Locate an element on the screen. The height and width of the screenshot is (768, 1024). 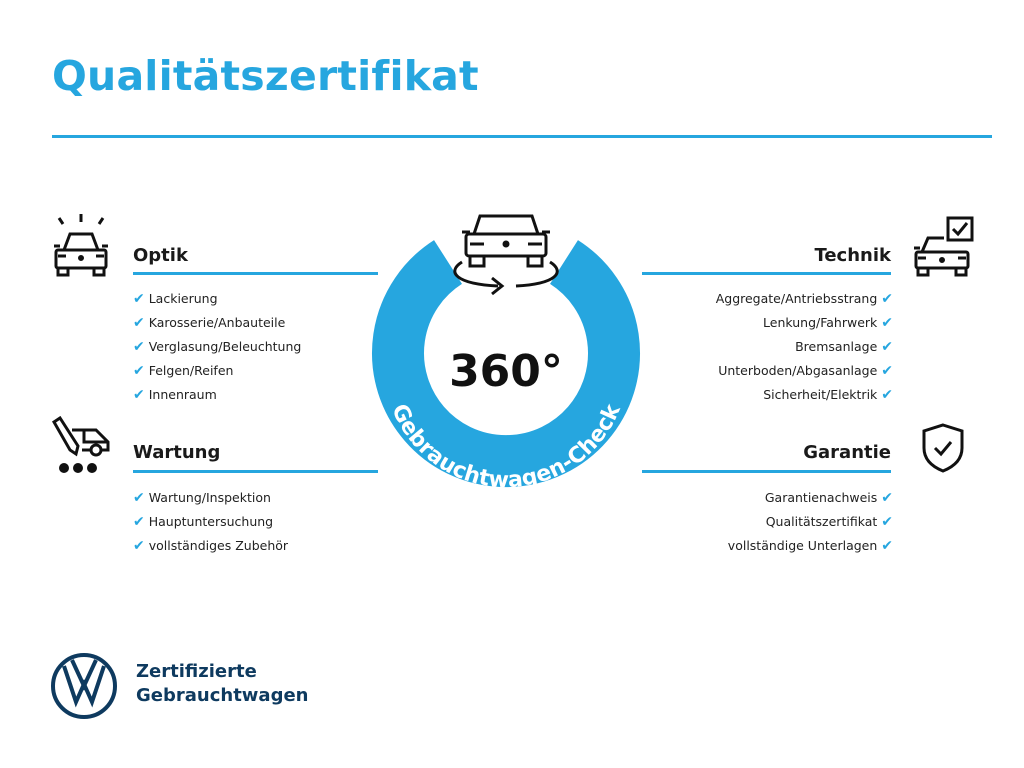
list-item: ✔ Lackierung is located at coordinates (175, 299).